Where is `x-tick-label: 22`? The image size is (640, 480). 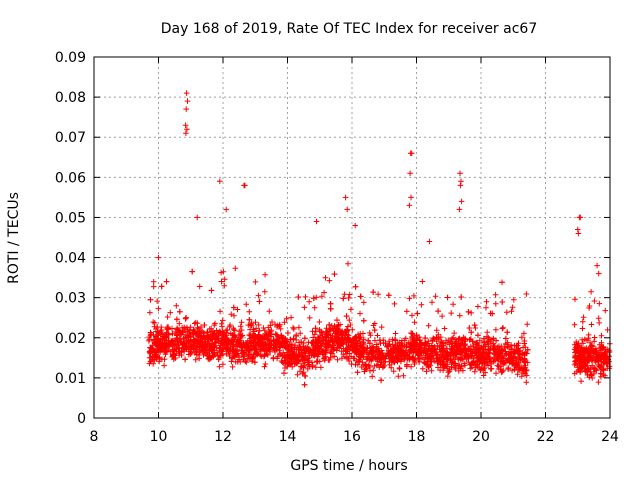
x-tick-label: 22 is located at coordinates (546, 437).